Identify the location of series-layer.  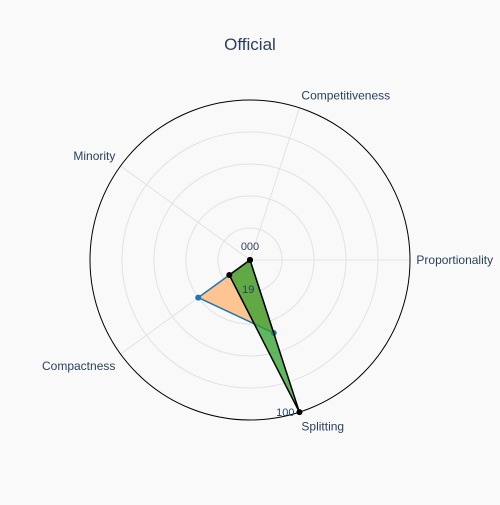
(249, 336).